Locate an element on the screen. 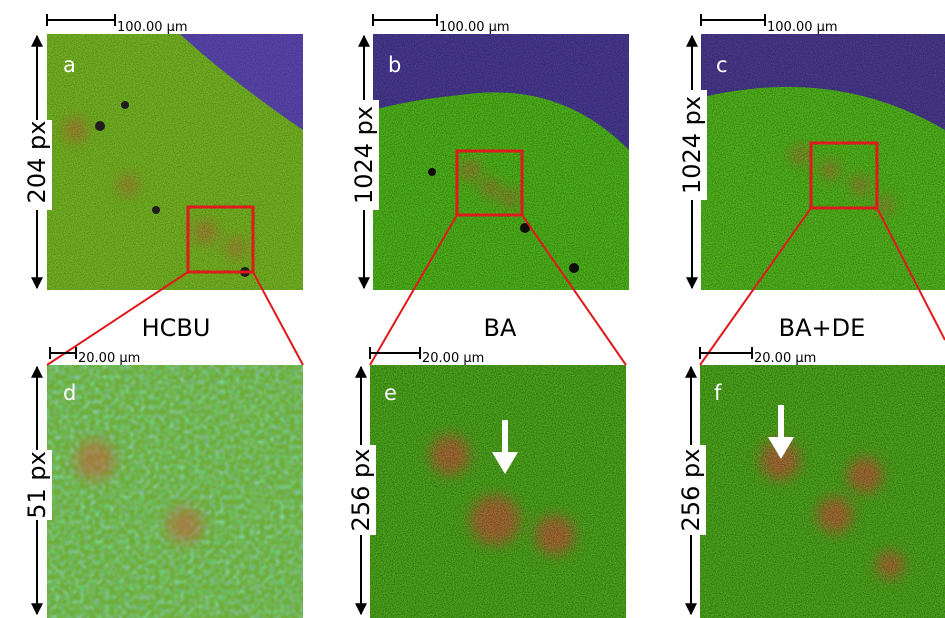  image-e is located at coordinates (498, 491).